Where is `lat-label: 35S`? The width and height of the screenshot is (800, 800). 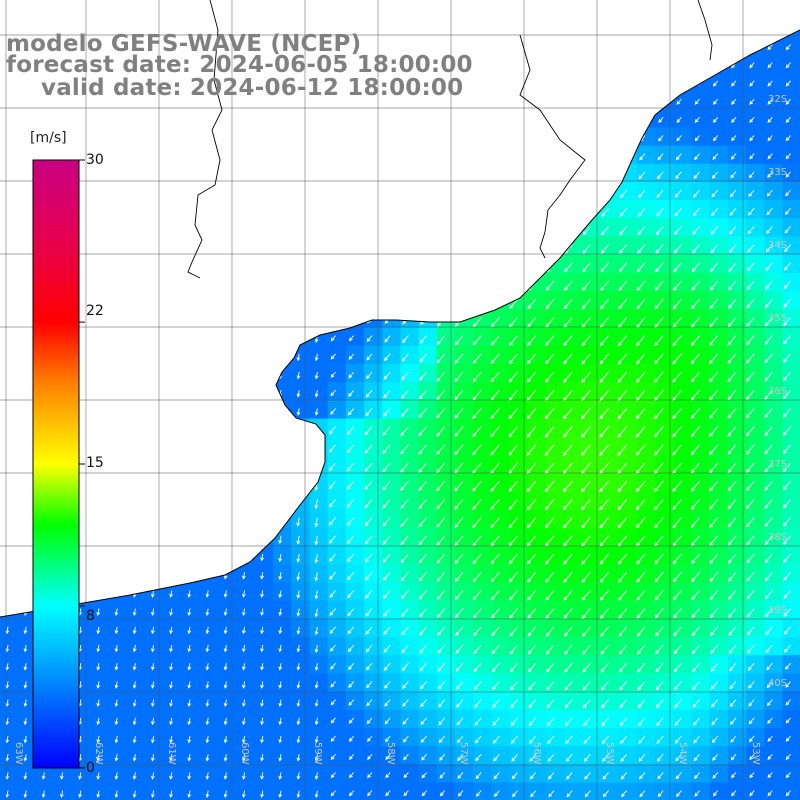 lat-label: 35S is located at coordinates (777, 318).